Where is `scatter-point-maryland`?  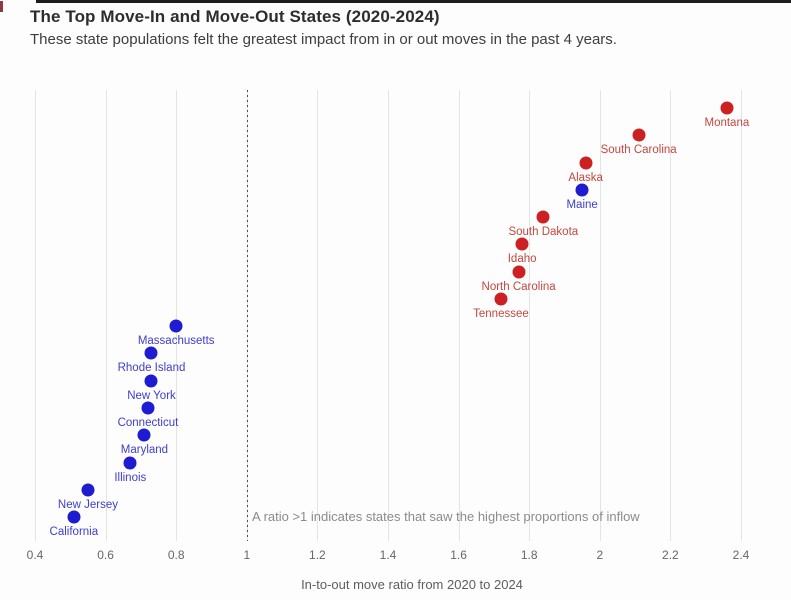 scatter-point-maryland is located at coordinates (144, 435).